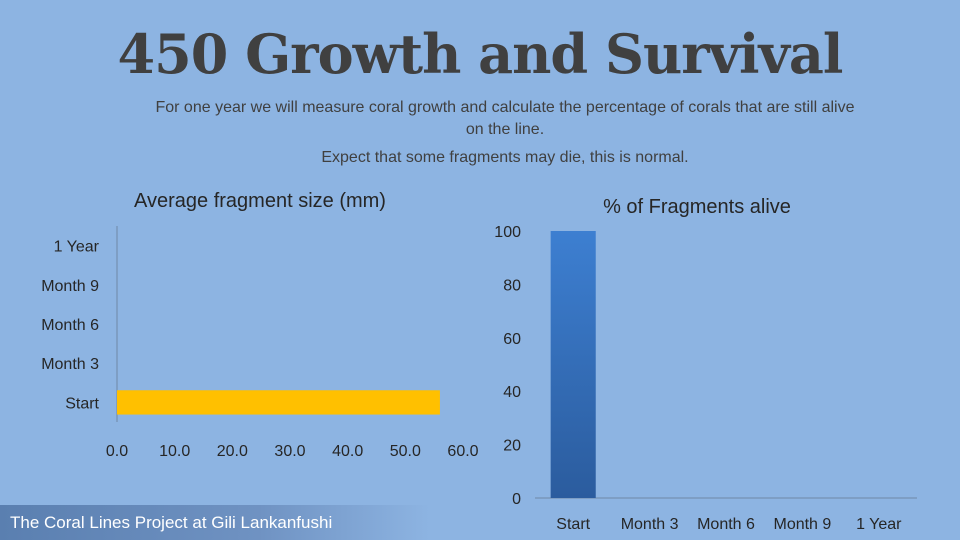 The height and width of the screenshot is (540, 960). I want to click on x-tick-label: 0.0, so click(117, 451).